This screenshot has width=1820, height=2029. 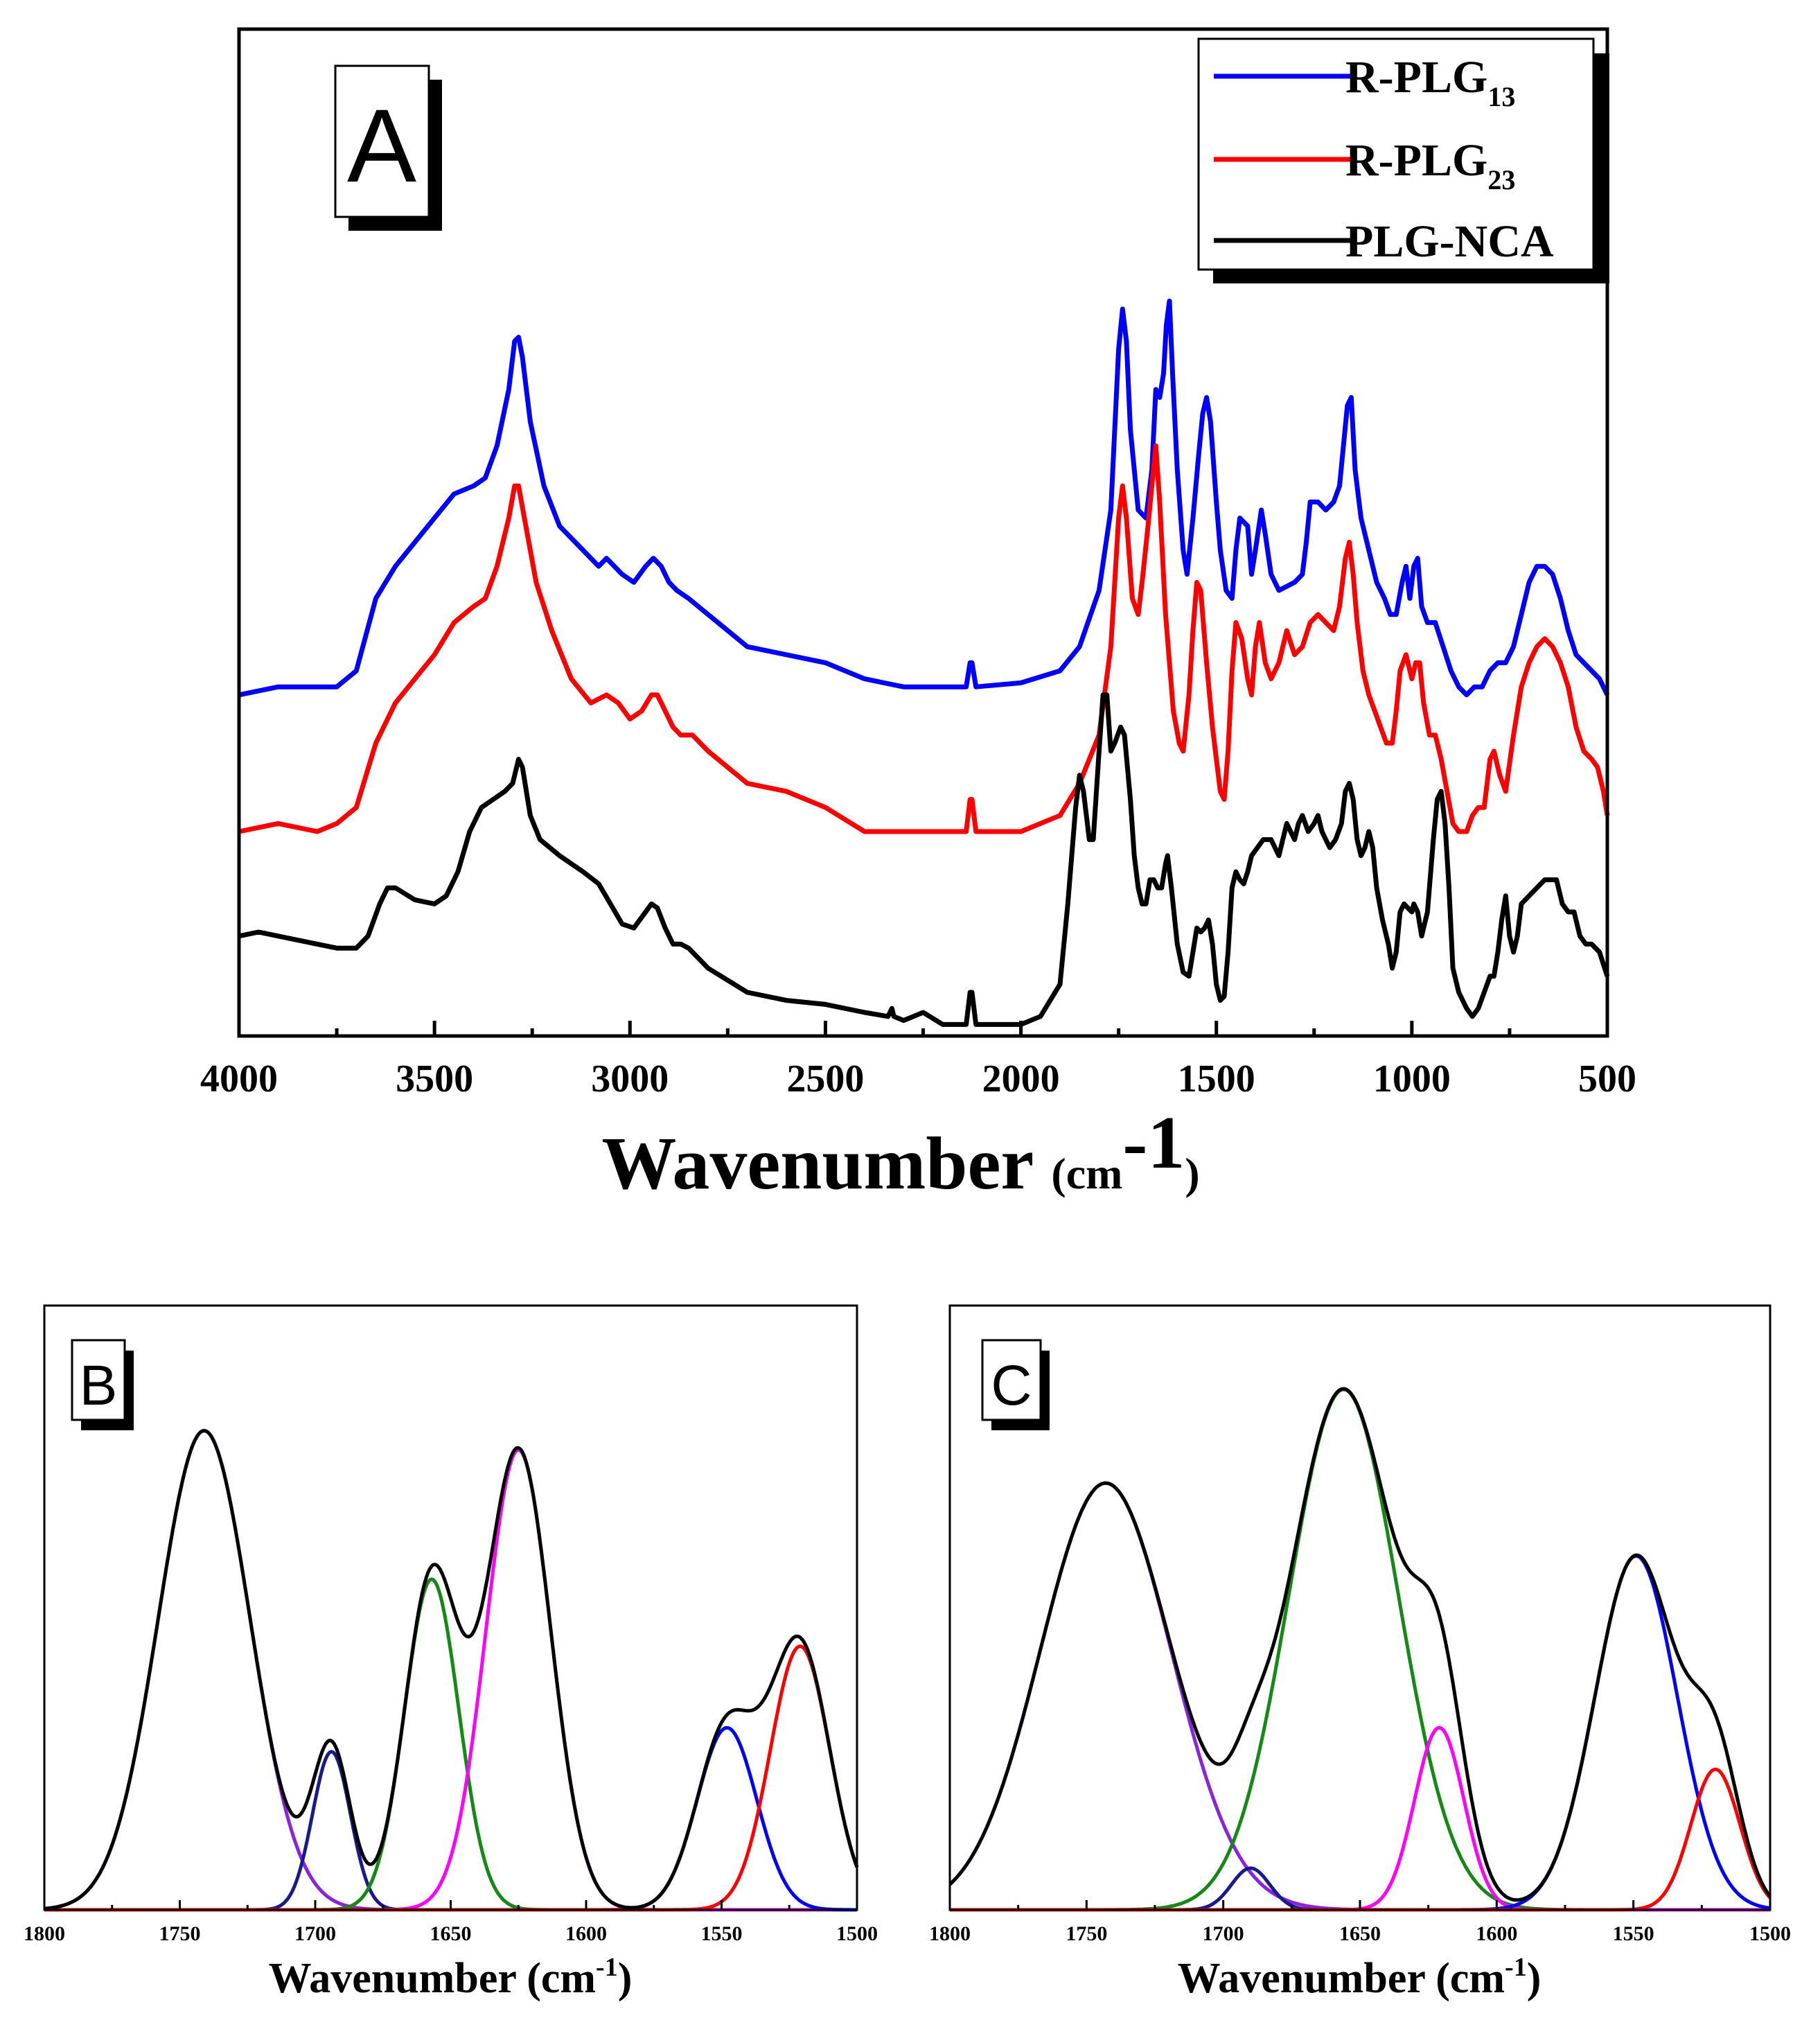 What do you see at coordinates (1412, 1078) in the screenshot?
I see `x-tick-label: 1000` at bounding box center [1412, 1078].